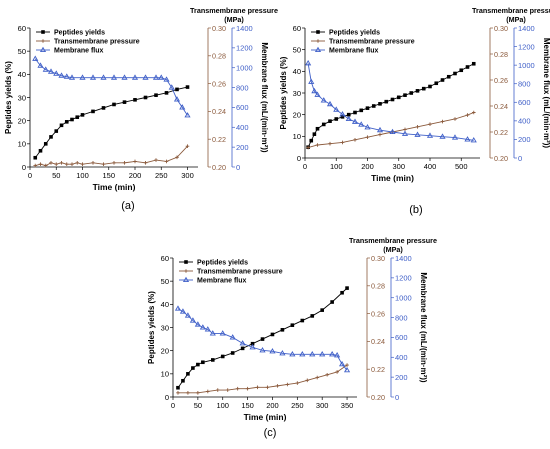 This screenshot has height=449, width=550. I want to click on x-tick-label: 200, so click(135, 175).